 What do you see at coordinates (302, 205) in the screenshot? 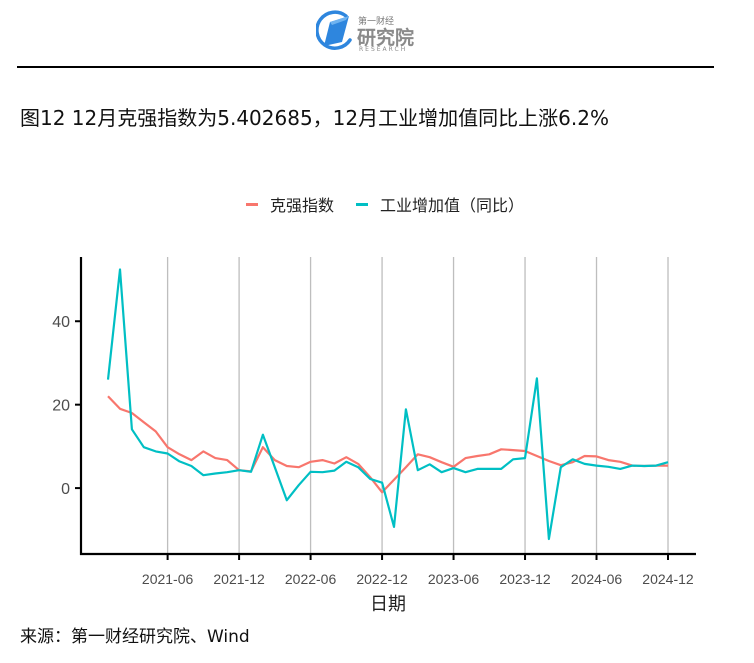
I see `legend-label-keqiang: 克强指数` at bounding box center [302, 205].